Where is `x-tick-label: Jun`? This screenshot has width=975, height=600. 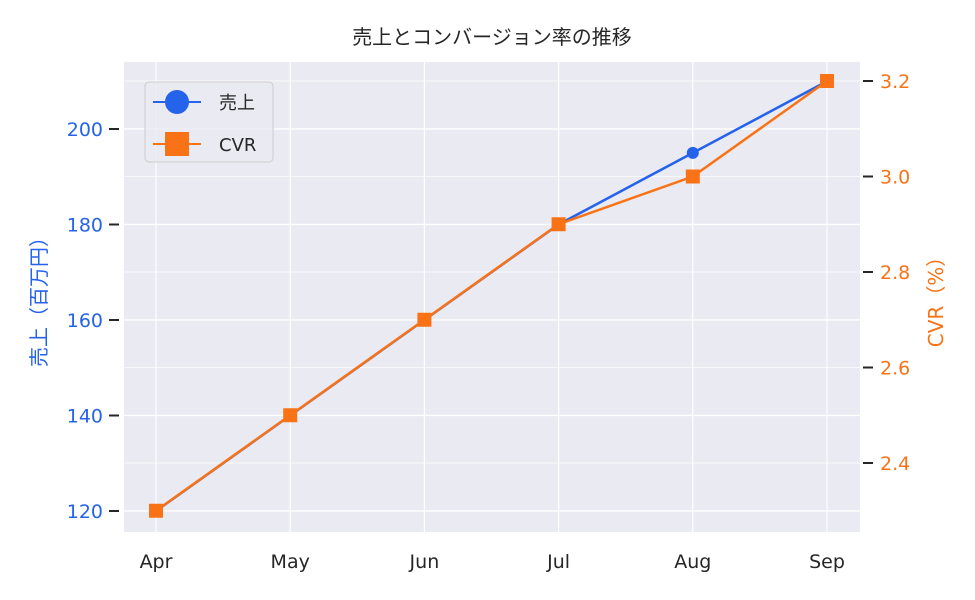
x-tick-label: Jun is located at coordinates (424, 562).